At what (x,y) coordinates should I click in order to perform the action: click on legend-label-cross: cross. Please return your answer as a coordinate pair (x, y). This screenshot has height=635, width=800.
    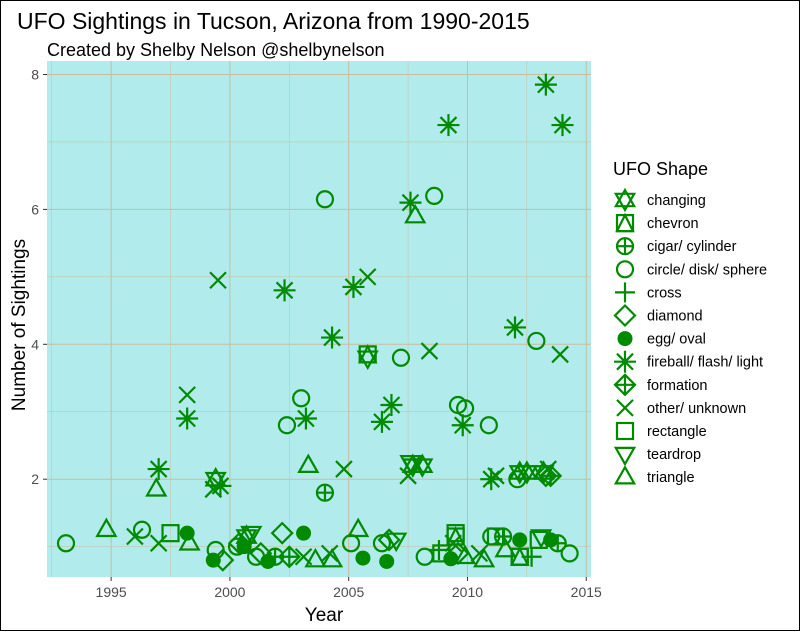
    Looking at the image, I should click on (664, 293).